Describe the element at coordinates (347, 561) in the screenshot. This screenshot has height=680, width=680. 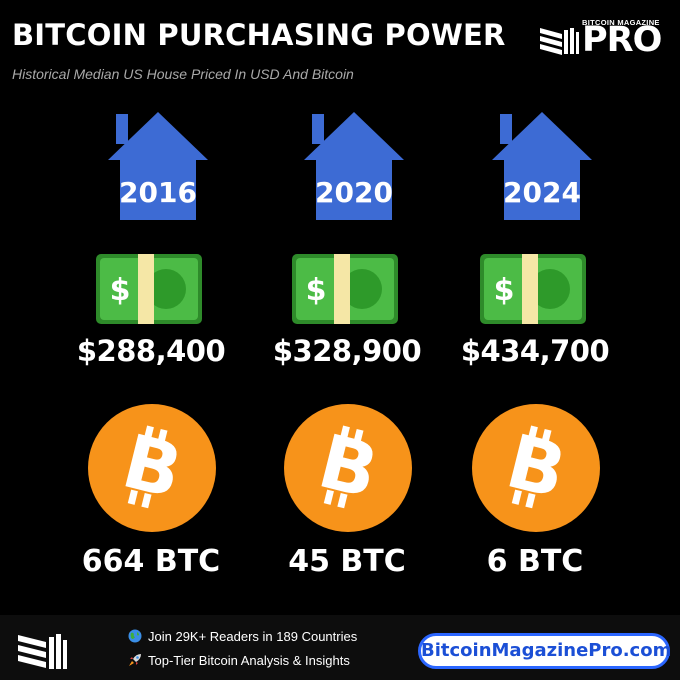
I see `btc-amount: 45 BTC` at that location.